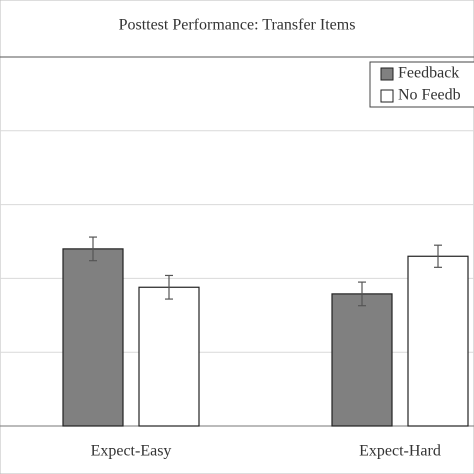 The height and width of the screenshot is (474, 474). Describe the element at coordinates (429, 95) in the screenshot. I see `legend-label: No Feedb` at that location.